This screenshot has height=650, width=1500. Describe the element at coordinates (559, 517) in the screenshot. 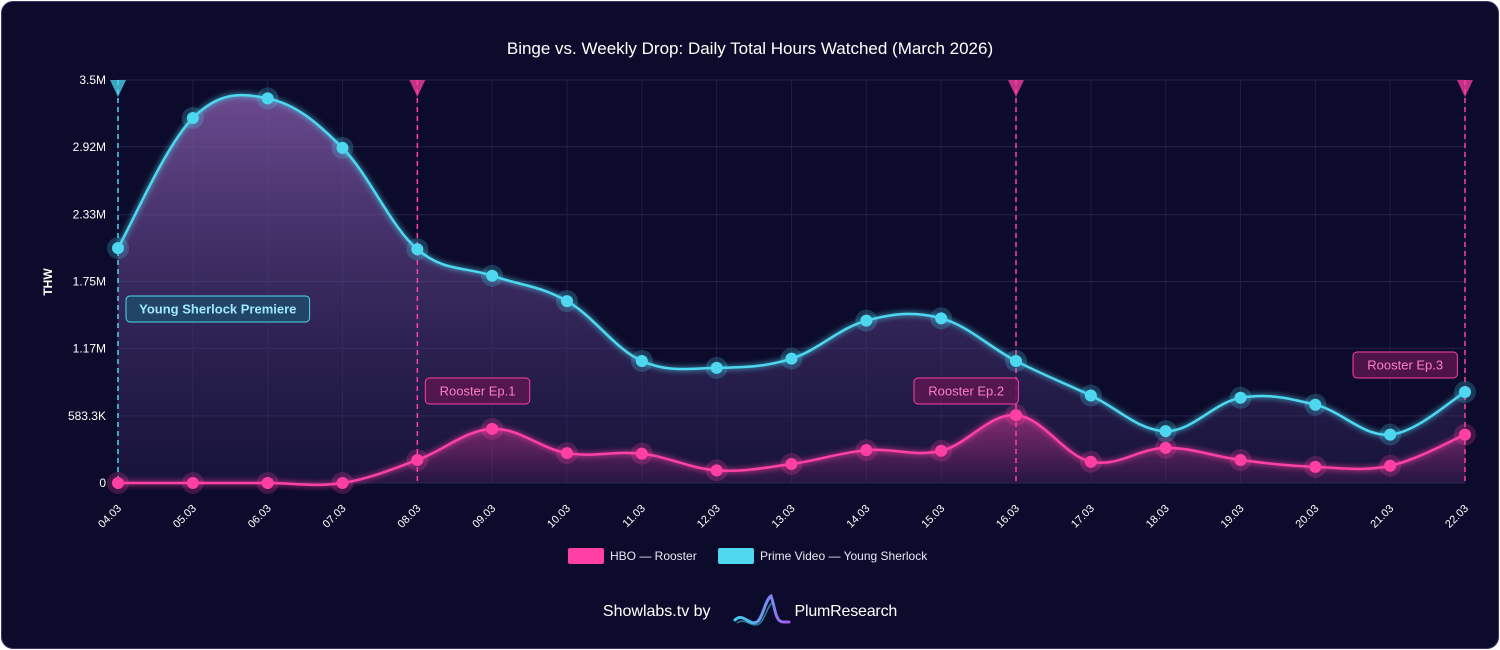

I see `x-tick-label: 10.03` at that location.